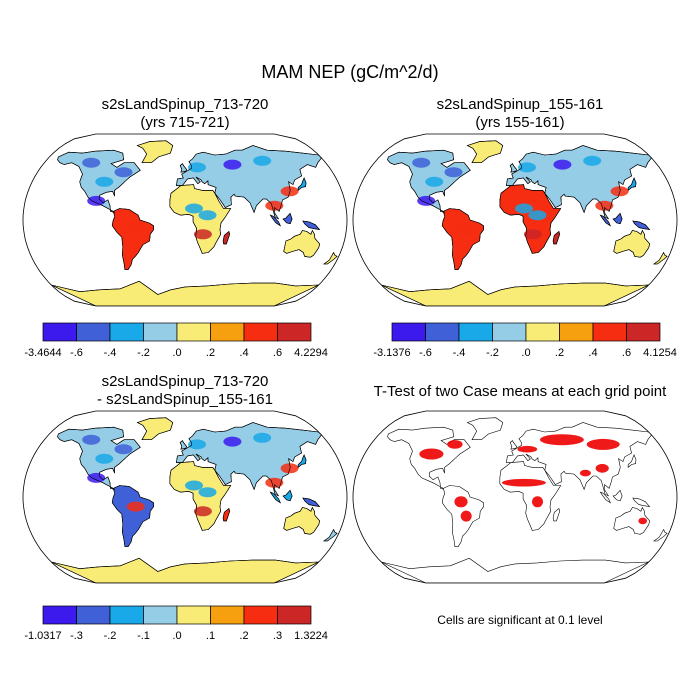 Image resolution: width=700 pixels, height=700 pixels. Describe the element at coordinates (513, 445) in the screenshot. I see `land-uk` at that location.